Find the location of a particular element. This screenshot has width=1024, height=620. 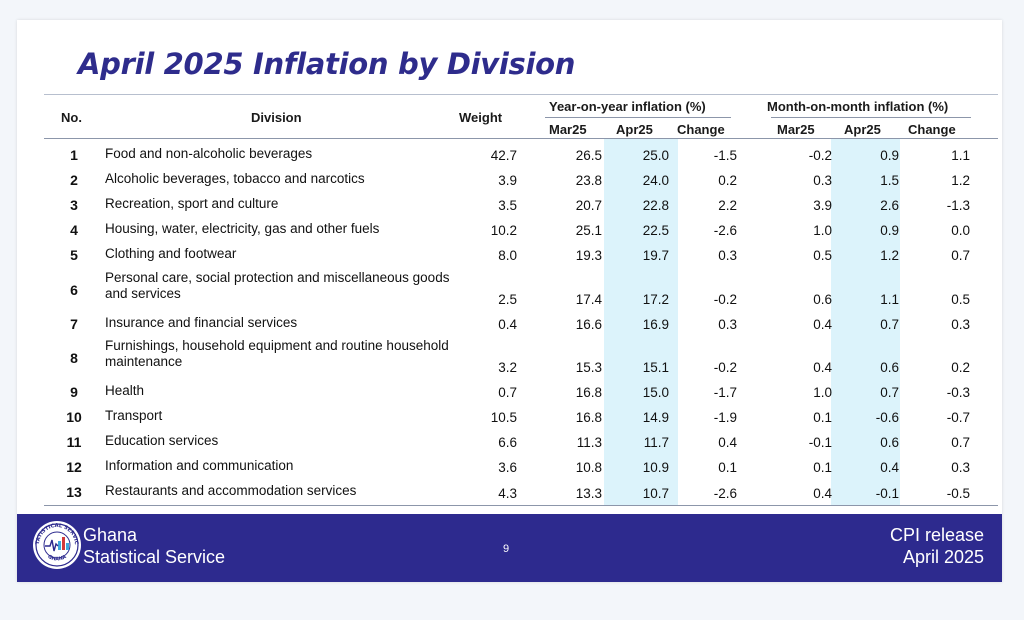

header-mom-group: Month-on-month inflation (%) is located at coordinates (858, 106).